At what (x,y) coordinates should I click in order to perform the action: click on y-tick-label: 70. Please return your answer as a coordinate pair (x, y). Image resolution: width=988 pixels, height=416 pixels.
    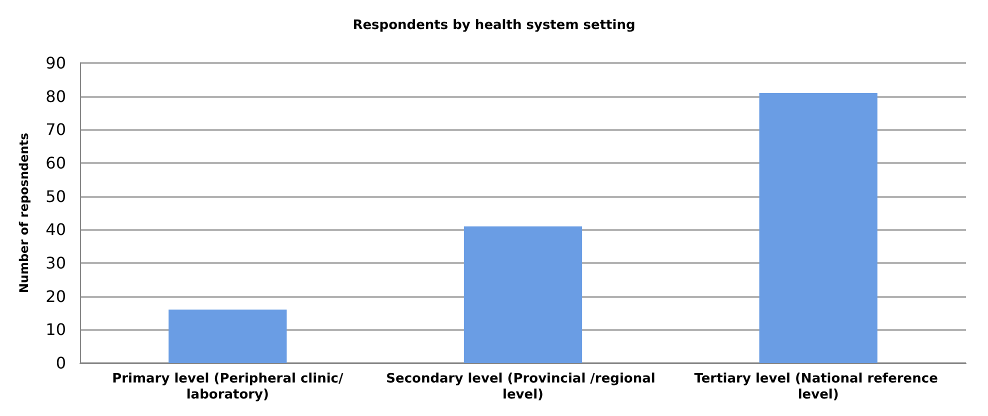
    Looking at the image, I should click on (56, 130).